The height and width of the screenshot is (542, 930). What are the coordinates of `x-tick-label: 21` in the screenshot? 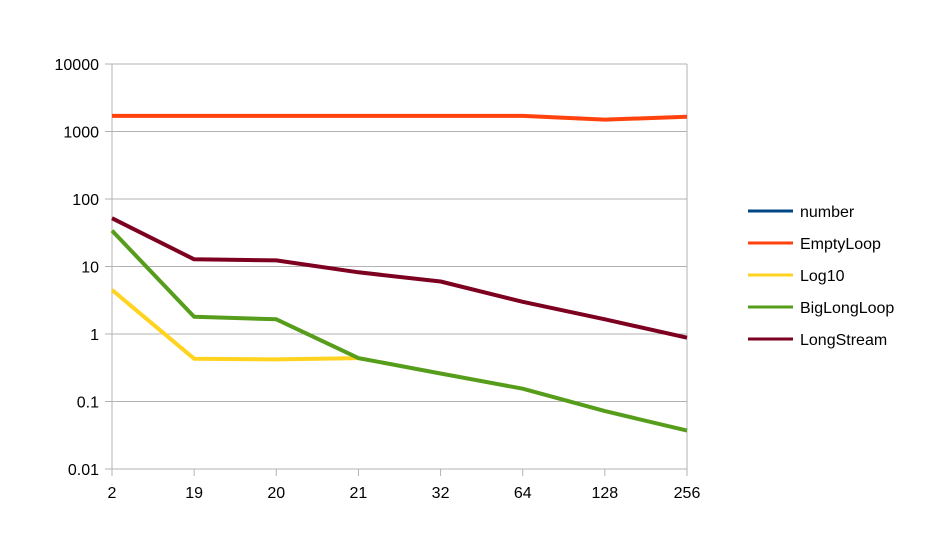 It's located at (359, 493).